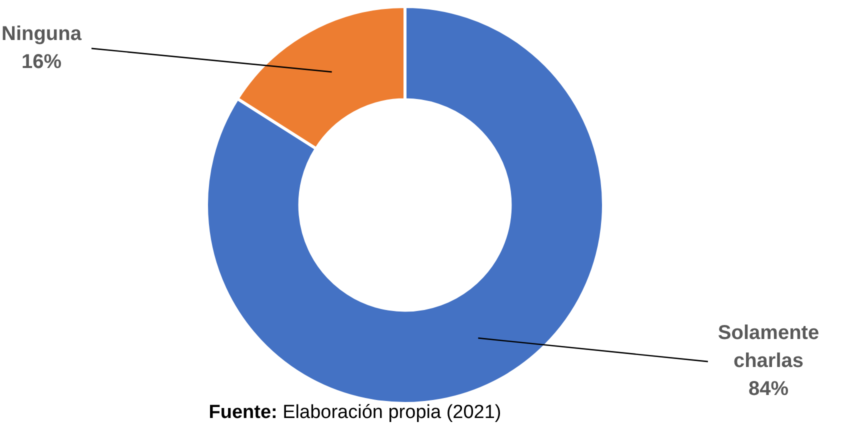 This screenshot has width=845, height=443. What do you see at coordinates (768, 389) in the screenshot?
I see `data-label: 84%` at bounding box center [768, 389].